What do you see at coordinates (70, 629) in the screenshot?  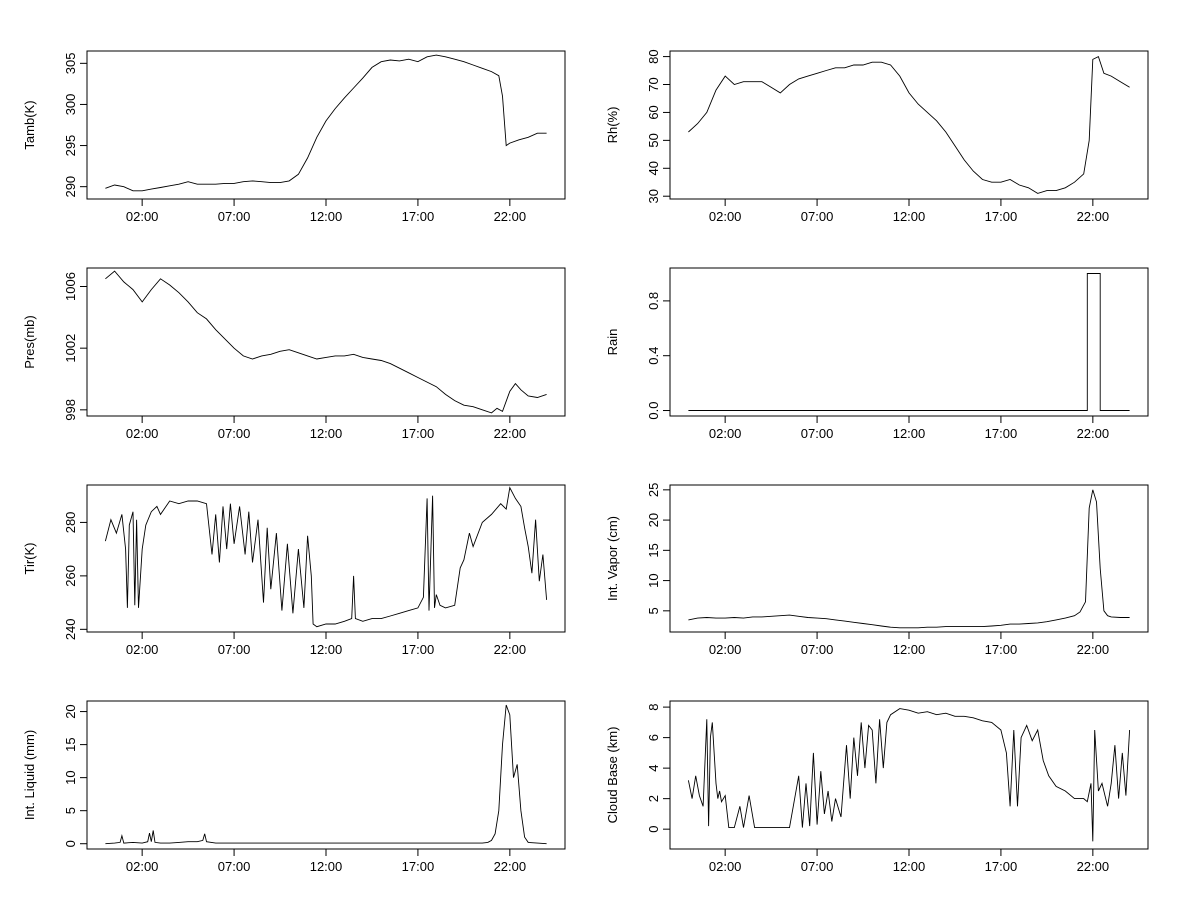 I see `y-tick-label: 240` at bounding box center [70, 629].